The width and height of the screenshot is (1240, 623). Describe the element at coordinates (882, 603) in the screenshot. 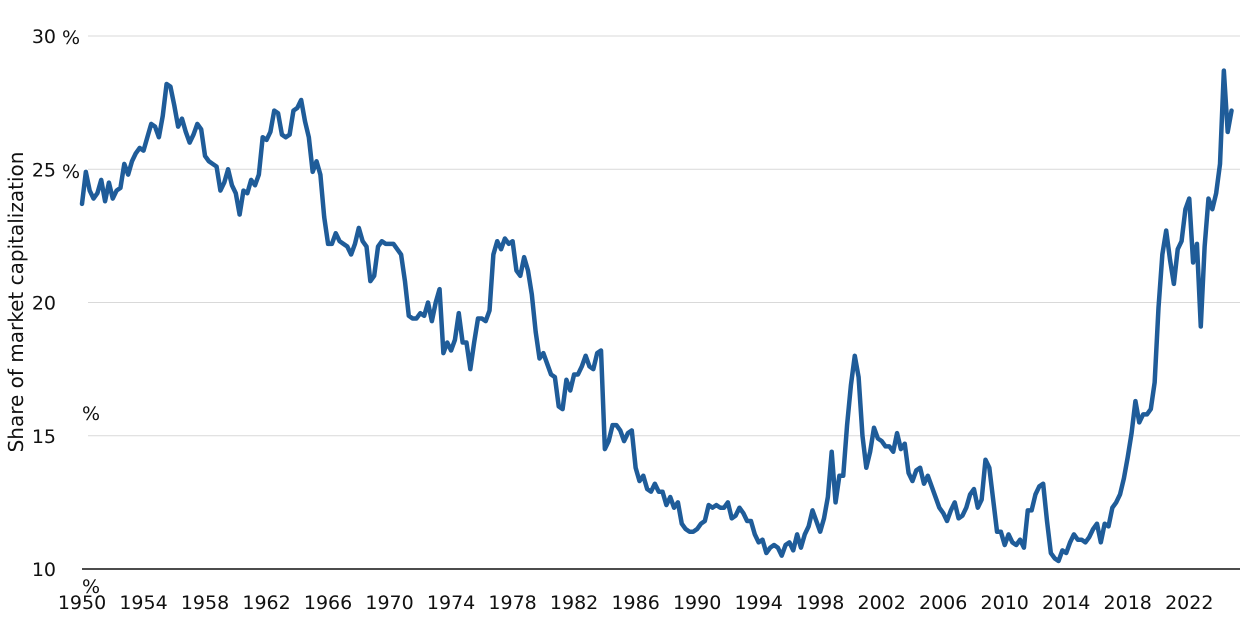

I see `x-tick-label: 2002` at that location.